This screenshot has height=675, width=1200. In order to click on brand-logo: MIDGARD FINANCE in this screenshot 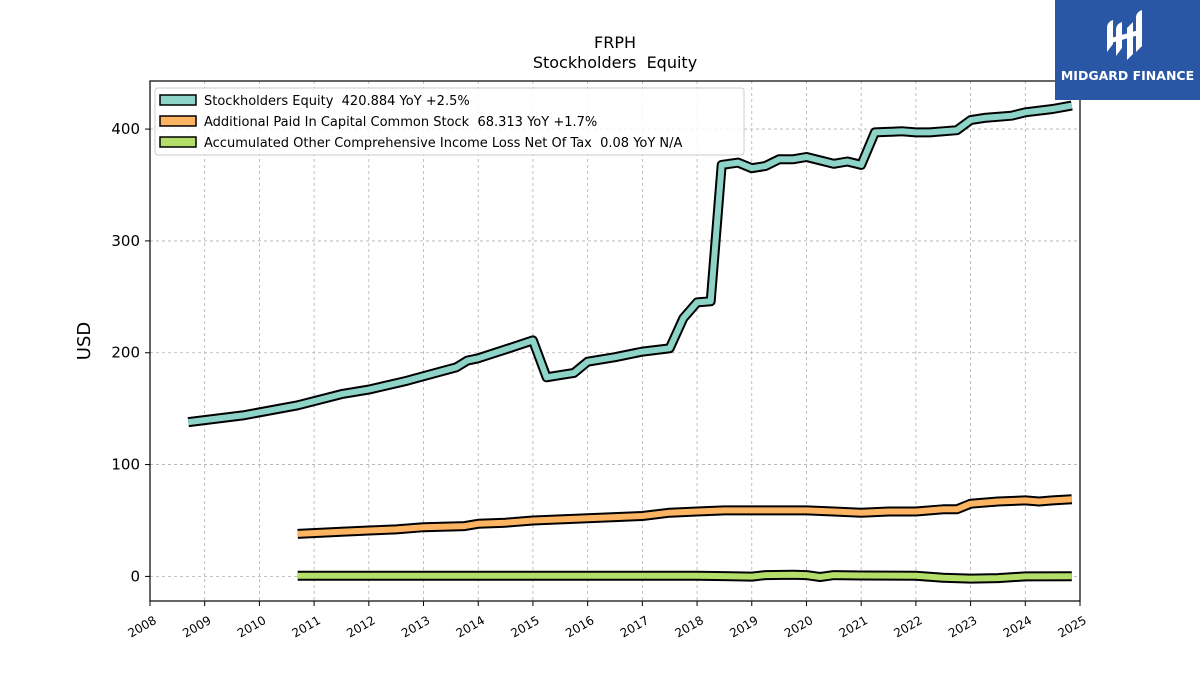, I will do `click(1127, 50)`.